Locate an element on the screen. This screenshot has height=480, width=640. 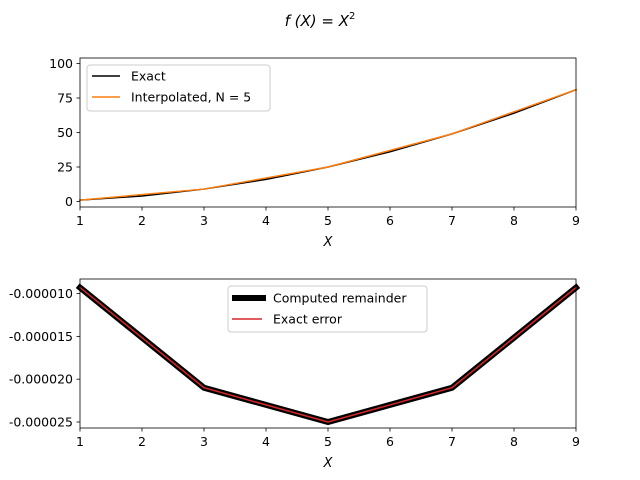
top-legend: Exact Interpolated, N = 5 is located at coordinates (178, 88).